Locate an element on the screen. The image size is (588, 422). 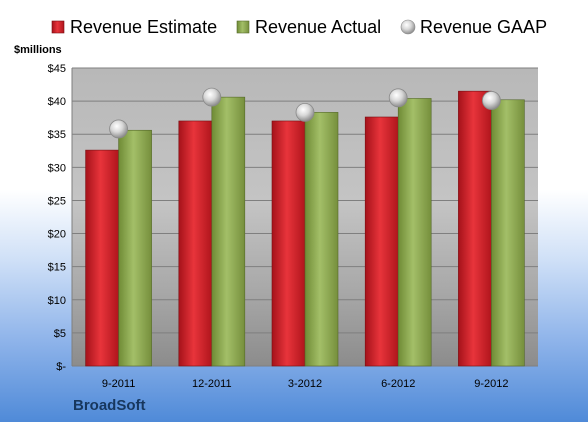
legend-label: Revenue Estimate is located at coordinates (143, 27).